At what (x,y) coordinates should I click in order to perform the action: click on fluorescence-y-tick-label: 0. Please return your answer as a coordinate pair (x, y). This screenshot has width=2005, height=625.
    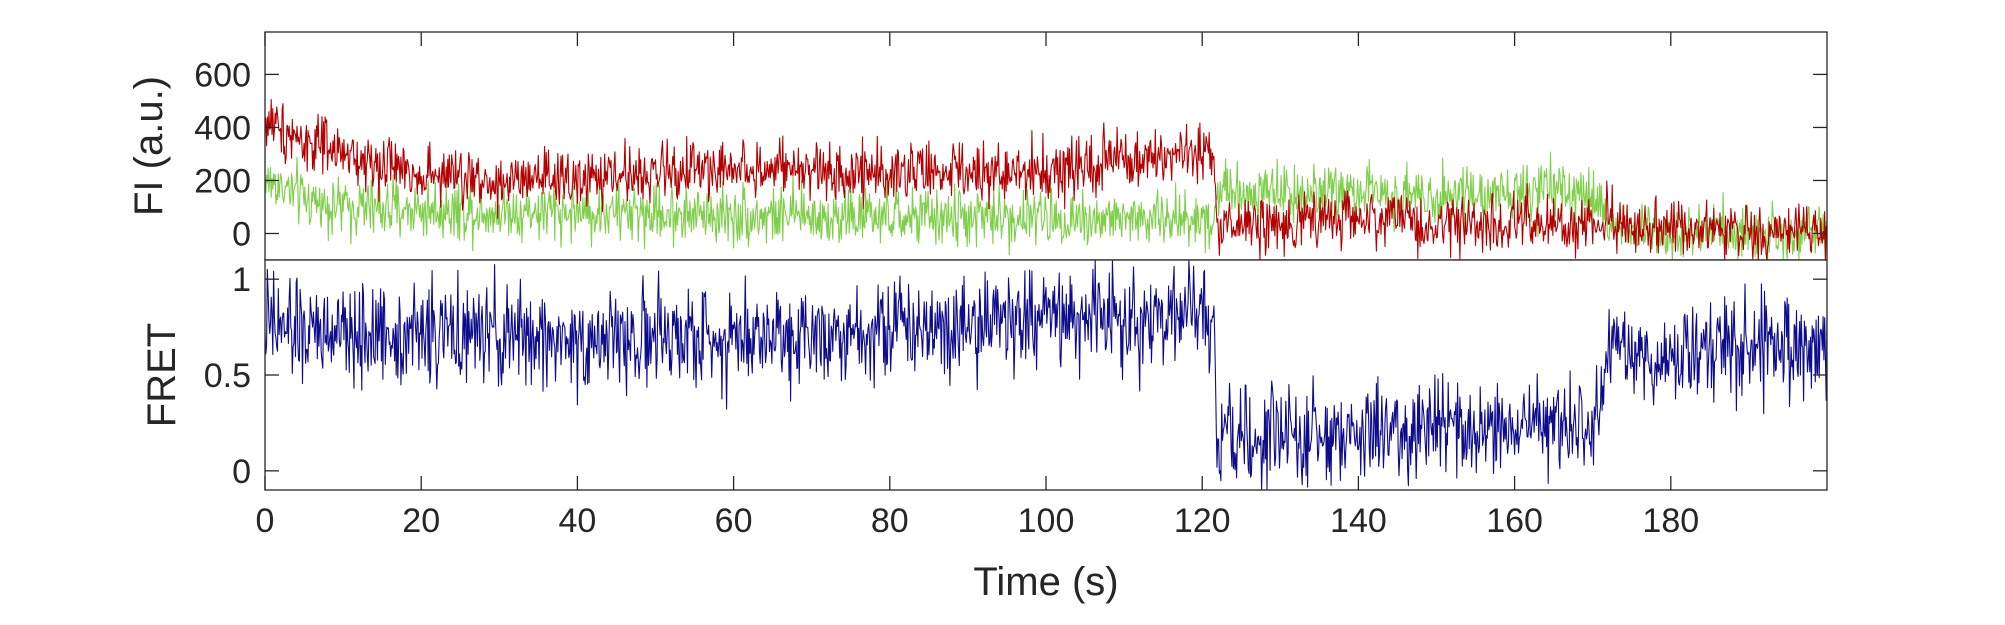
    Looking at the image, I should click on (241, 234).